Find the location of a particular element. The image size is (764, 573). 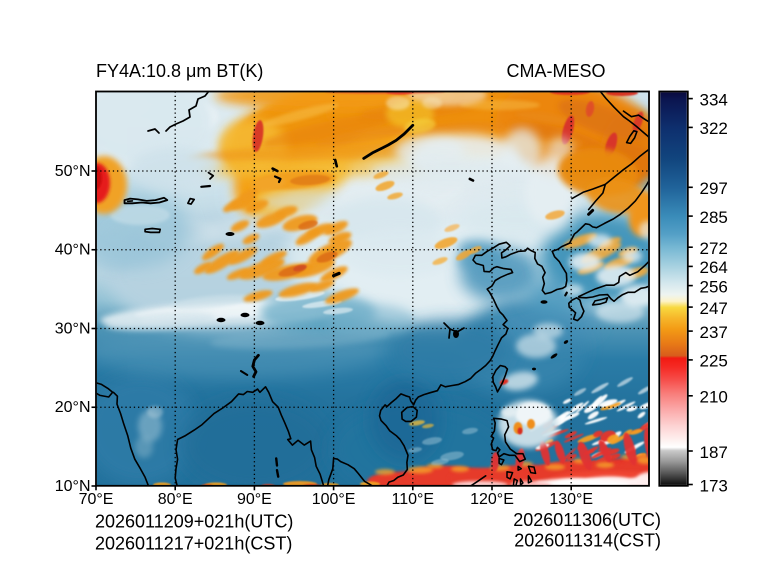

svg-text: 40°N is located at coordinates (73, 250).